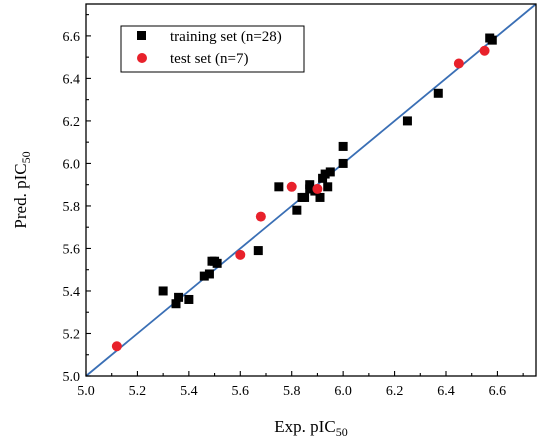  I want to click on x-tick-label: 5.6, so click(241, 391).